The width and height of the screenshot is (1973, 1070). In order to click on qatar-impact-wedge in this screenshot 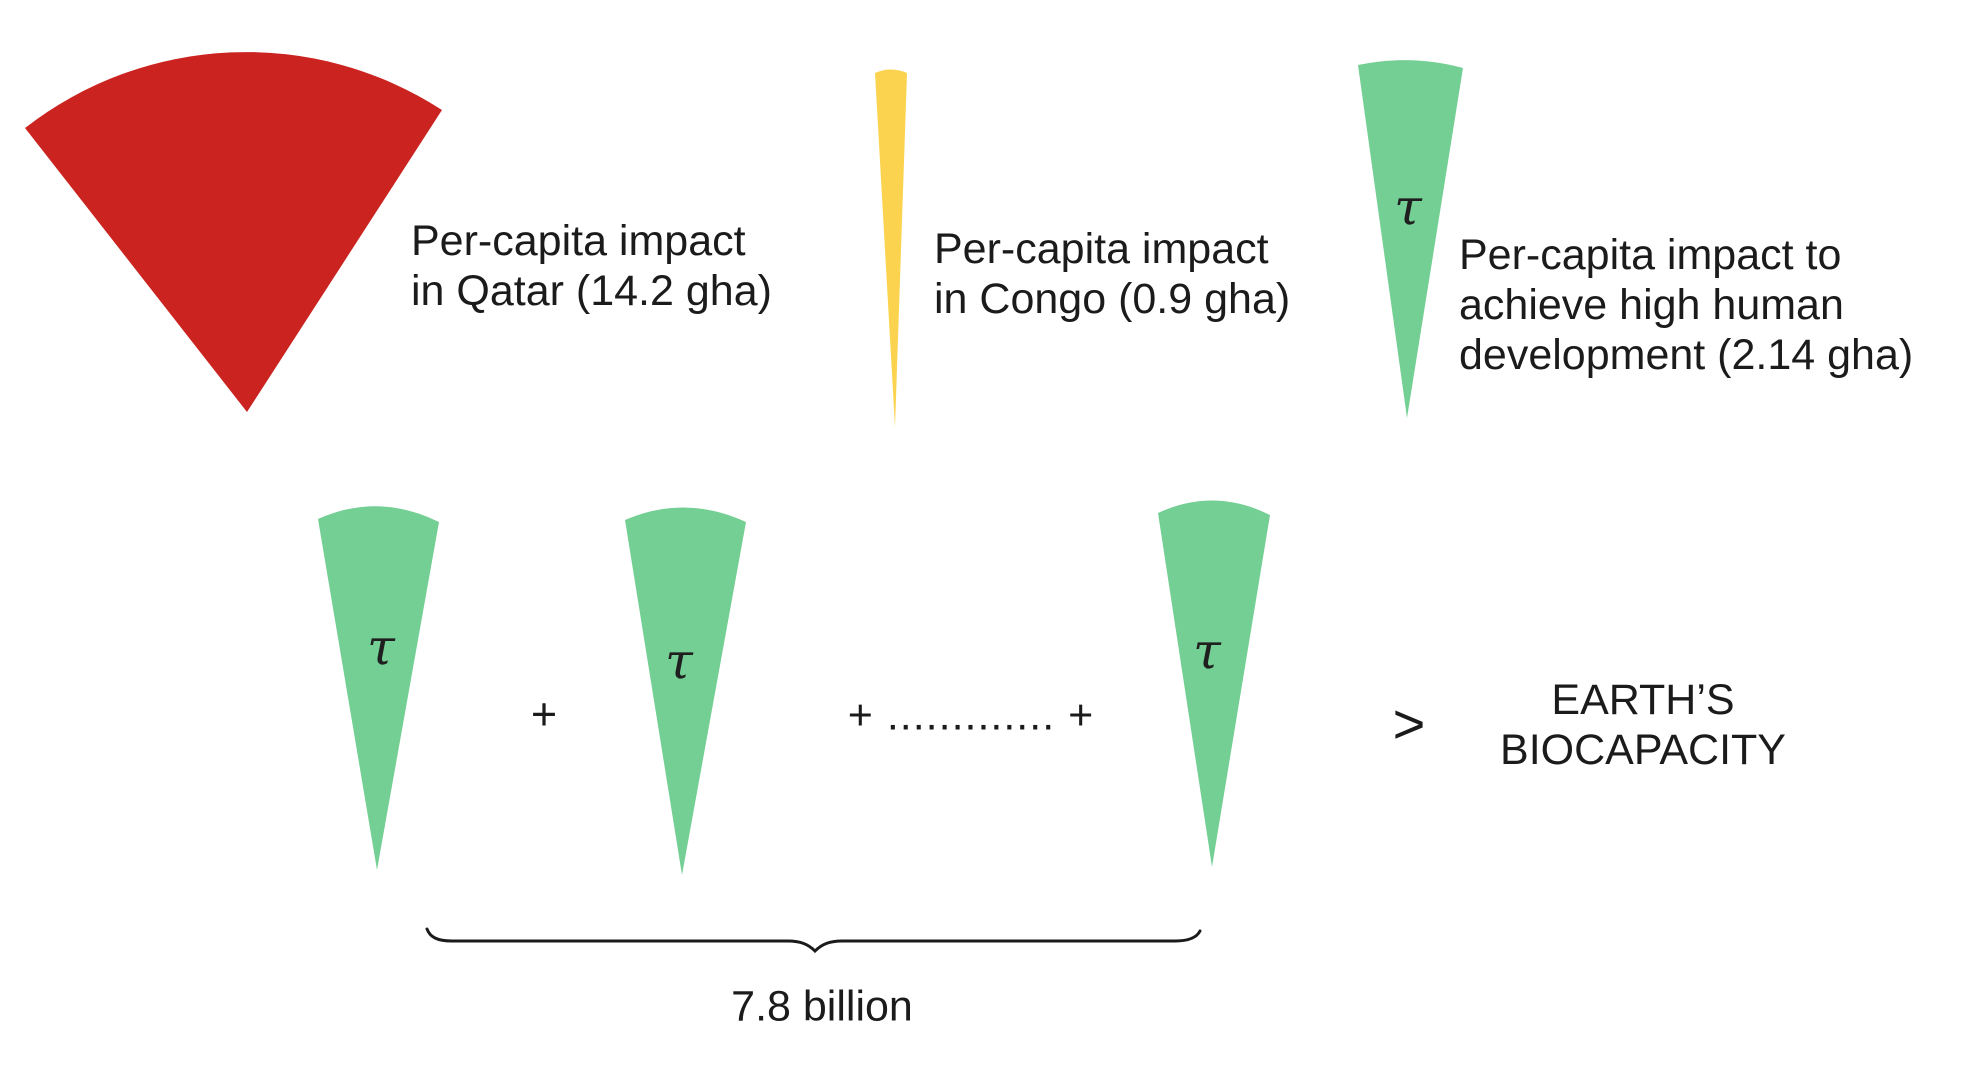, I will do `click(233, 232)`.